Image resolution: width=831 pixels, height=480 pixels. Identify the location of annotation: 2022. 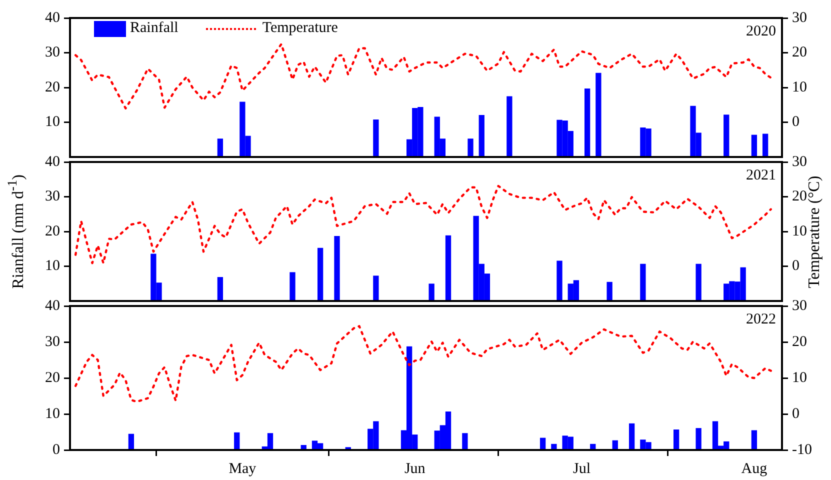
(761, 319).